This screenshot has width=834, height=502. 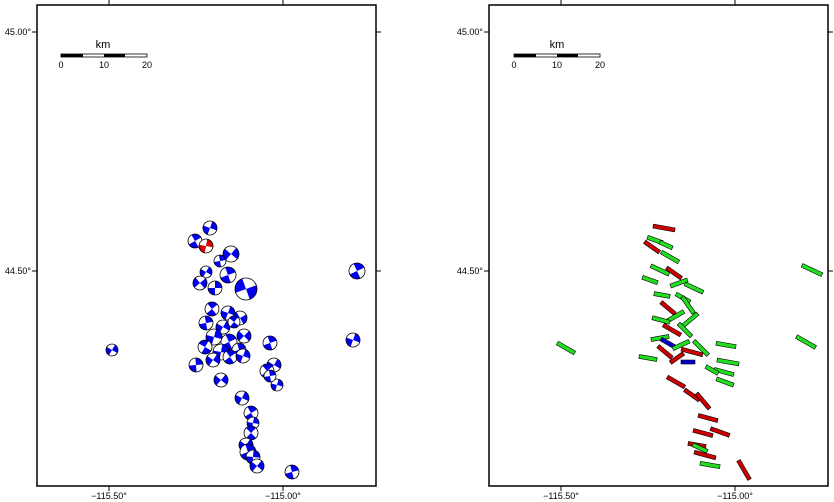 What do you see at coordinates (558, 54) in the screenshot?
I see `right-scale-bar: km 0 10 20` at bounding box center [558, 54].